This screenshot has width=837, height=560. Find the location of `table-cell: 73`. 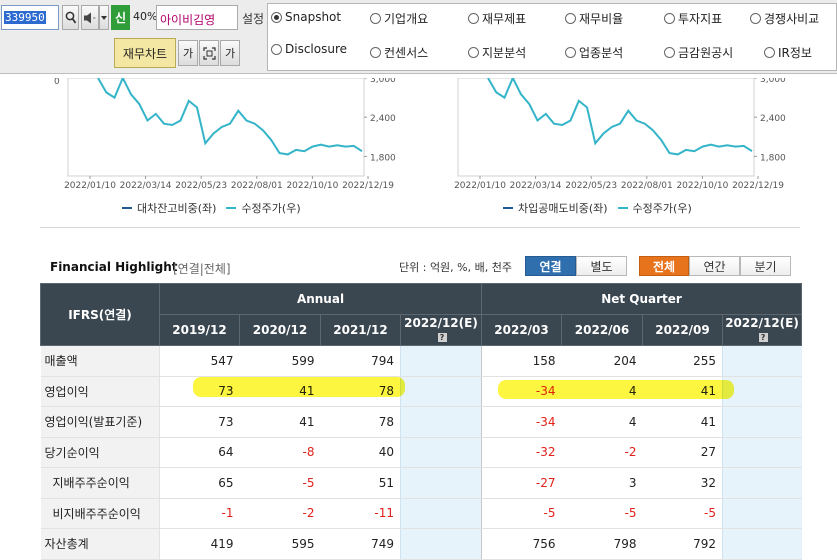

table-cell: 73 is located at coordinates (199, 422).